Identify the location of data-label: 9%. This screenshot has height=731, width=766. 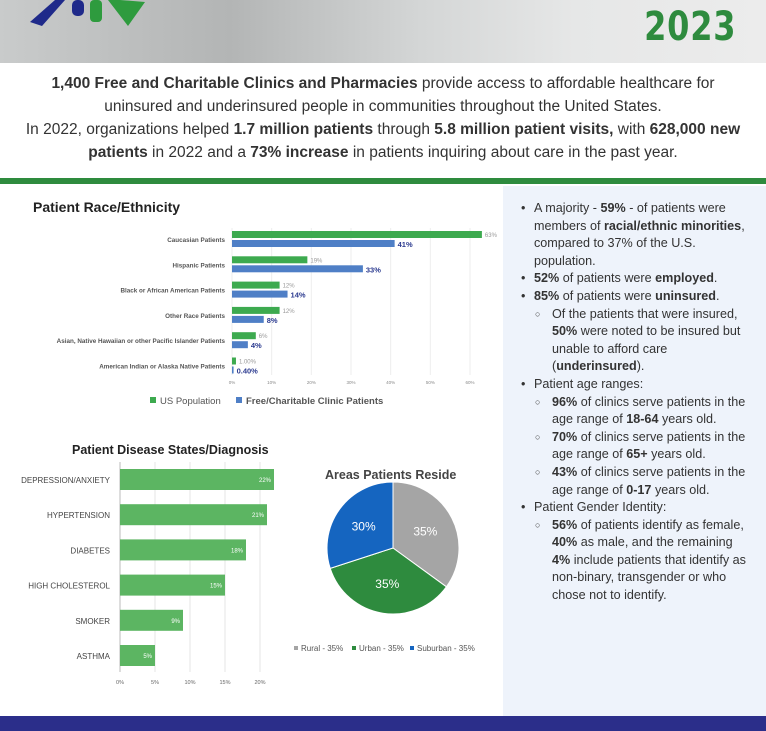
(175, 622).